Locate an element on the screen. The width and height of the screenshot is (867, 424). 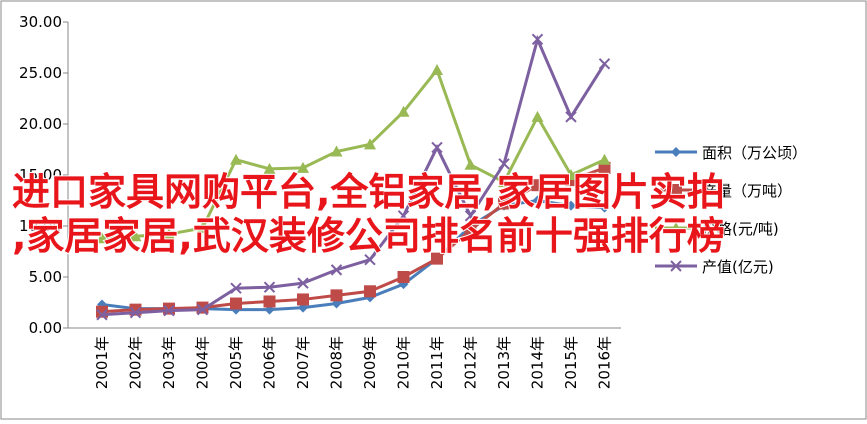
legend-label: 价格(元/吨) is located at coordinates (740, 229).